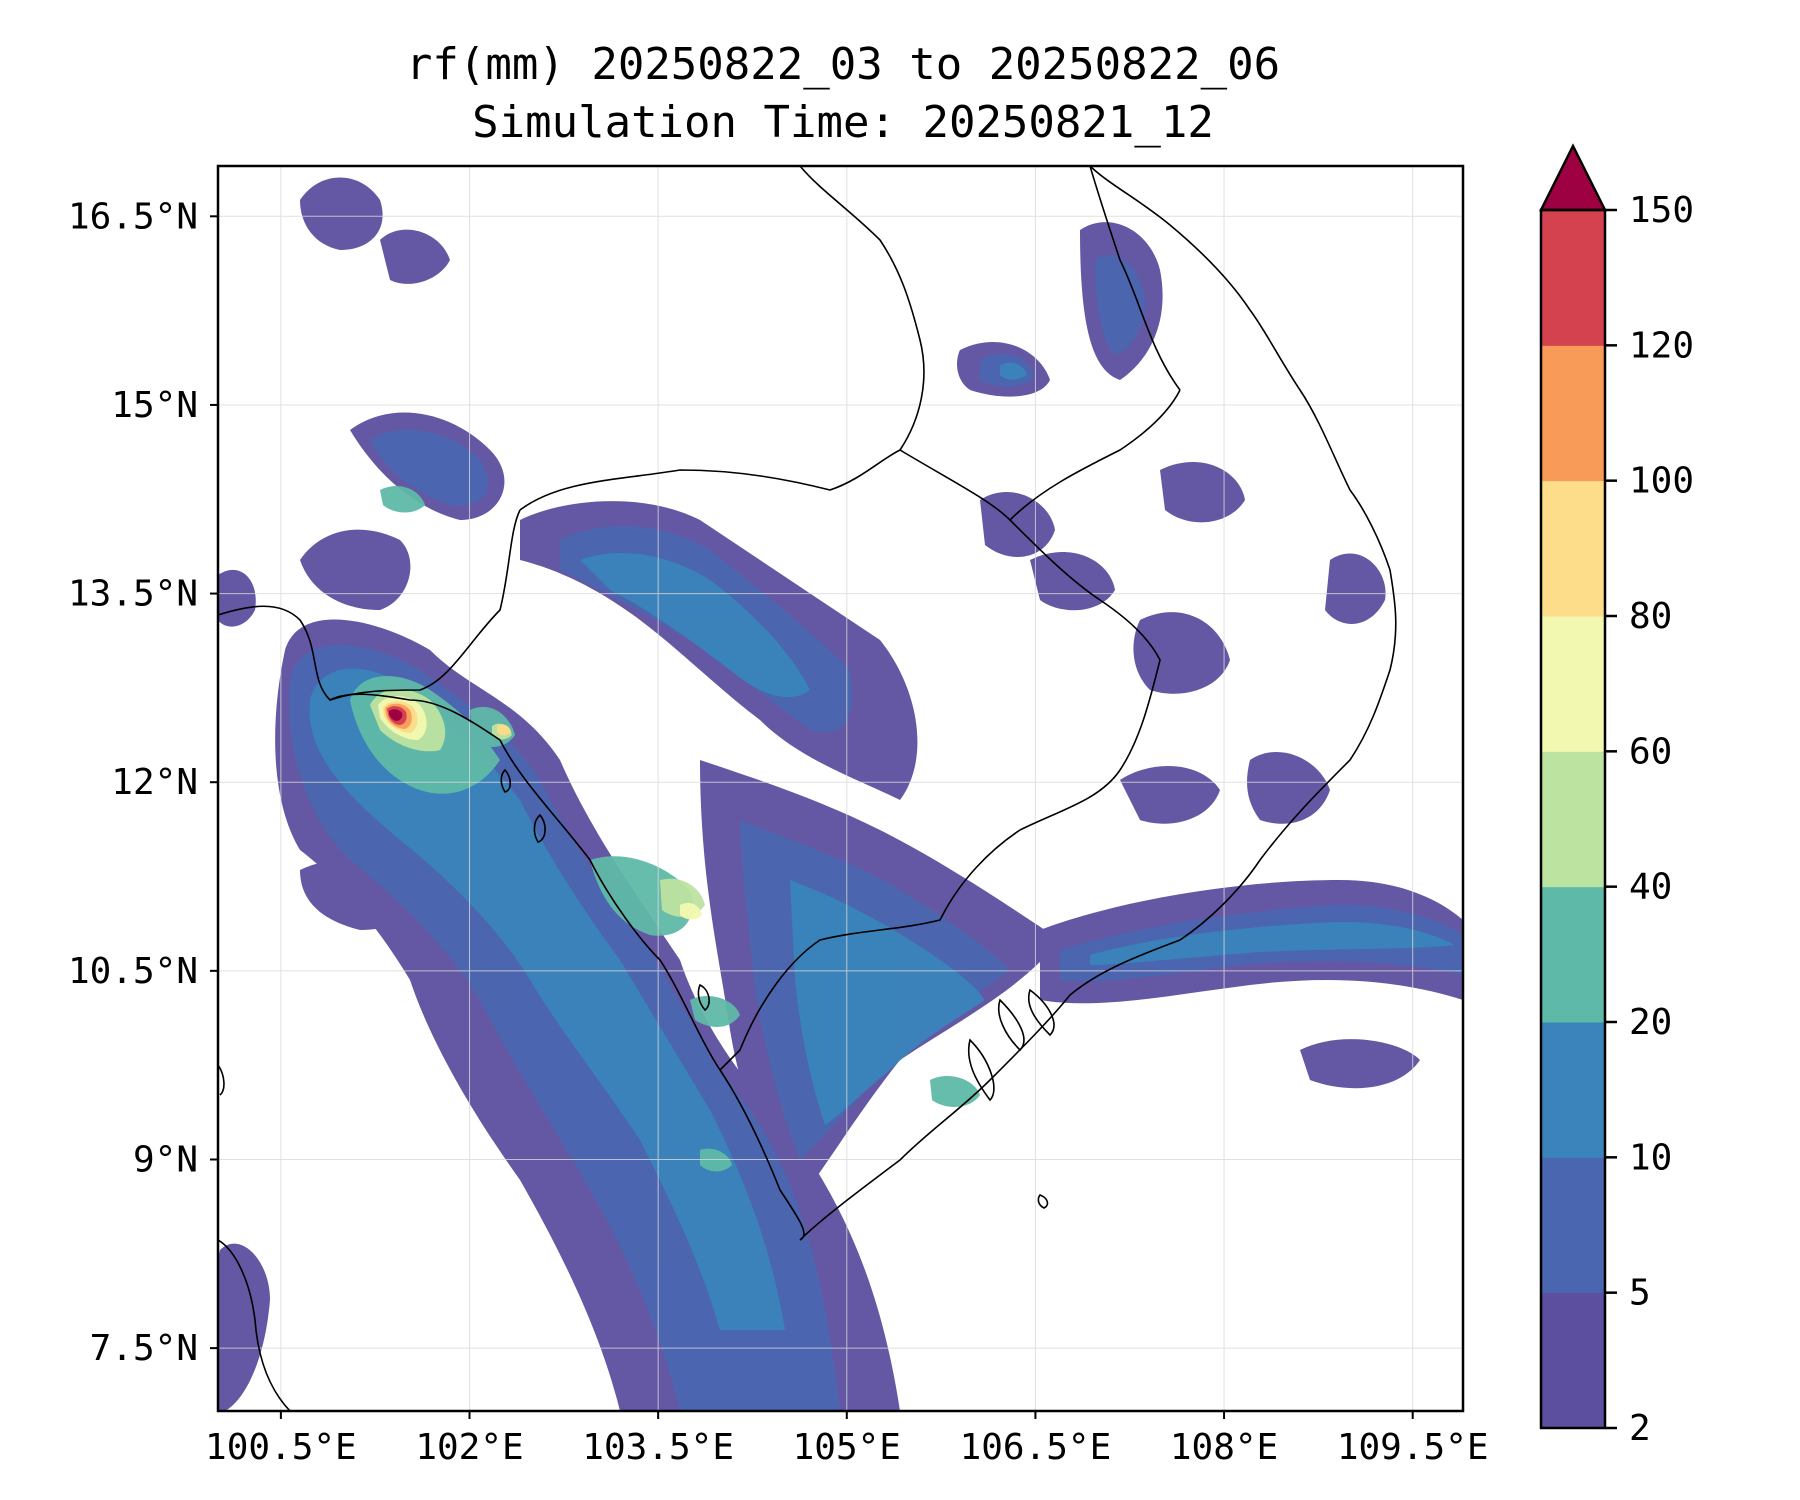  I want to click on x-tick-label: 103.5°E, so click(658, 1447).